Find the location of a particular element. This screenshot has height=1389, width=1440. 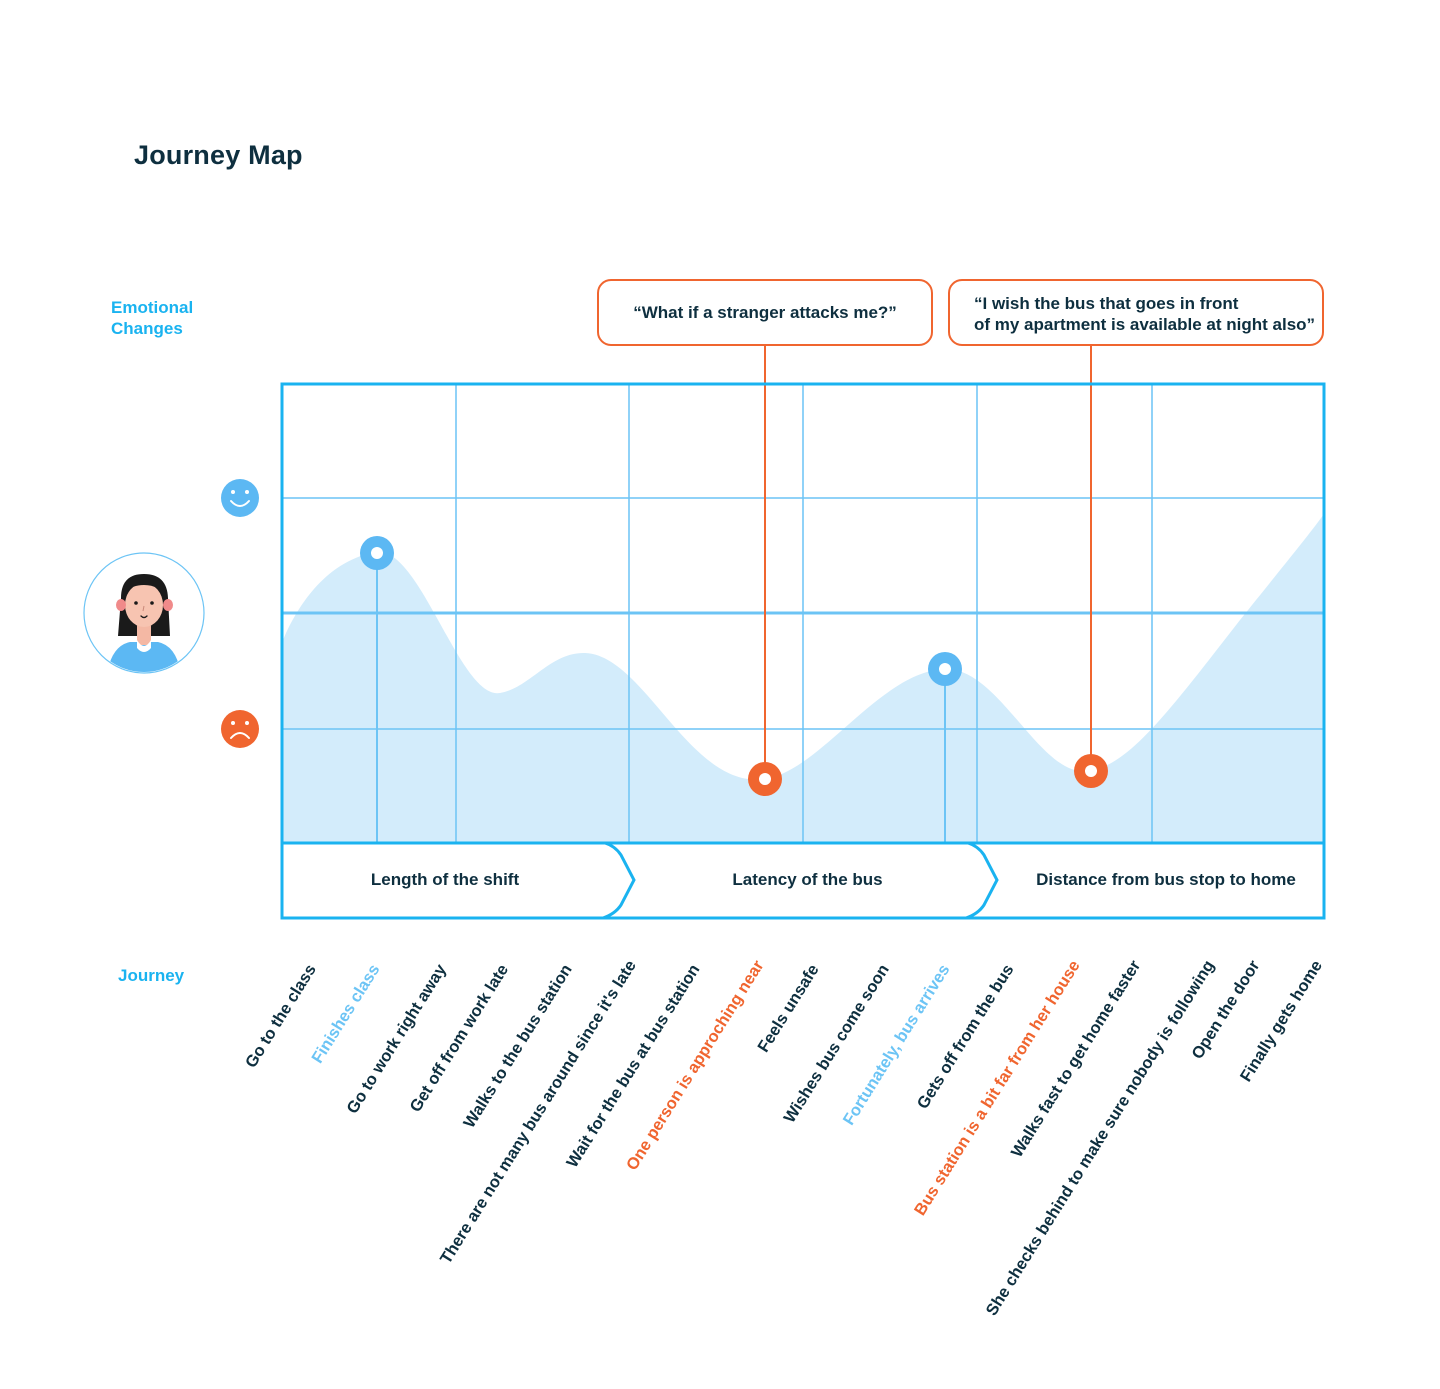

quote-callout-stranger: “What if a stranger attacks me?” is located at coordinates (765, 312).